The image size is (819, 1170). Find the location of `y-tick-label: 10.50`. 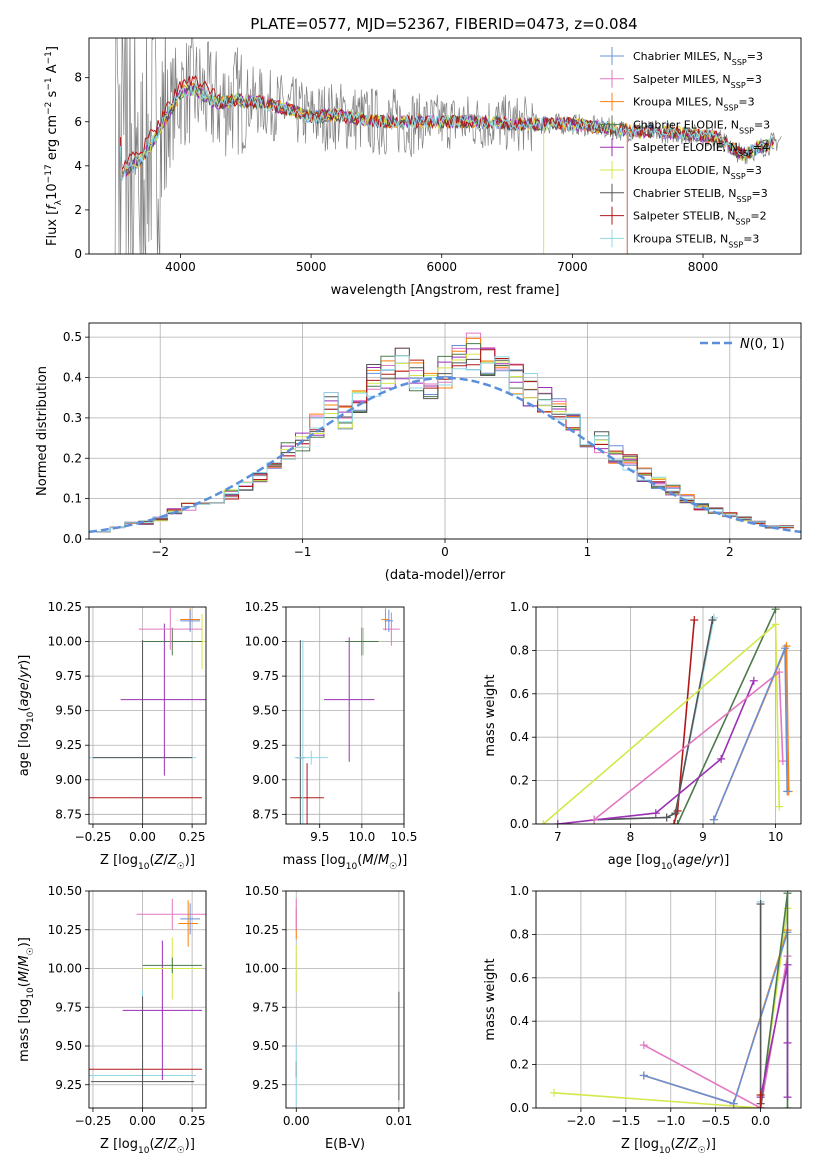

y-tick-label: 10.50 is located at coordinates (262, 891).